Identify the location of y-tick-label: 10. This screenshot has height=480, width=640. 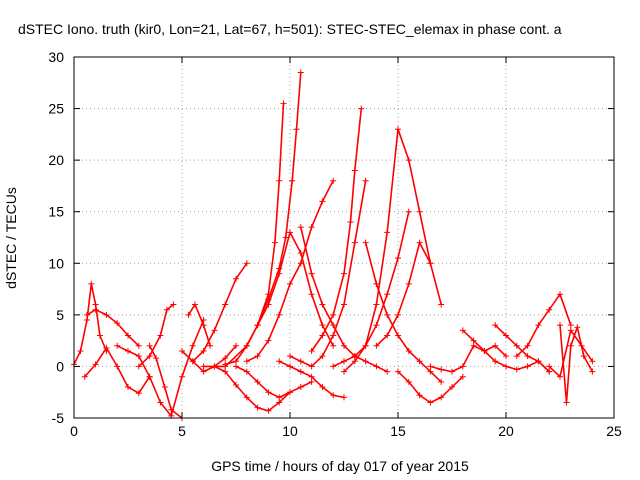
(56, 263).